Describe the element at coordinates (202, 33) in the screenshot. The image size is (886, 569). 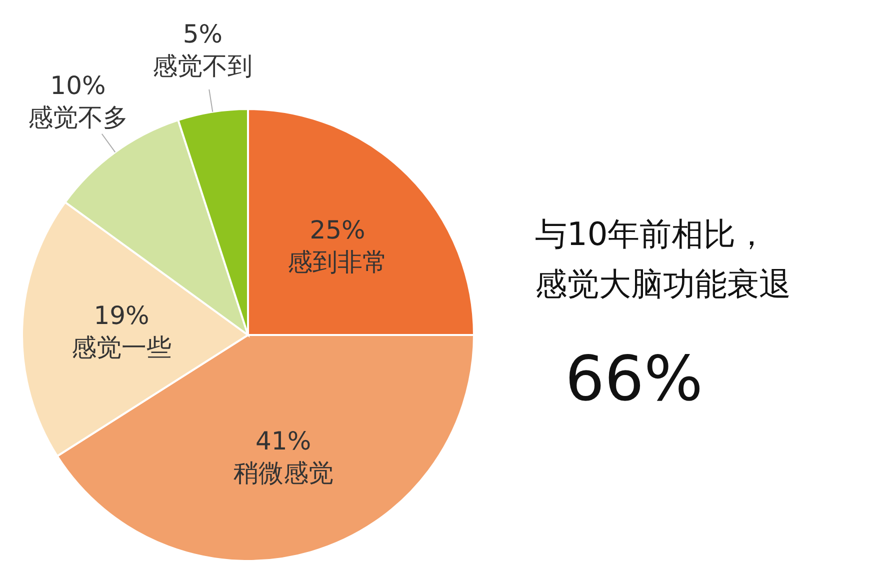
I see `data-label: 5%` at that location.